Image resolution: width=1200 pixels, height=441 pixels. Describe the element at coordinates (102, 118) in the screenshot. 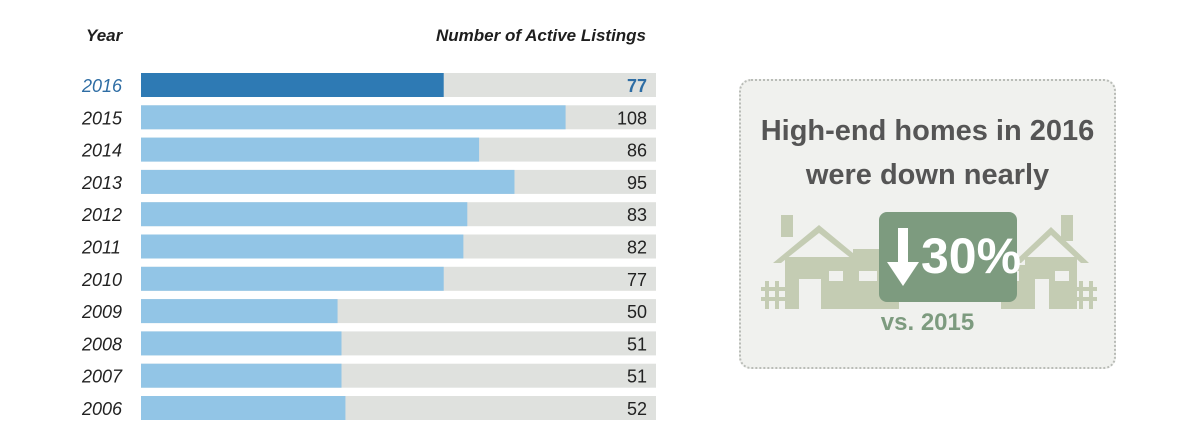

I see `year-label-2015: 2015` at that location.